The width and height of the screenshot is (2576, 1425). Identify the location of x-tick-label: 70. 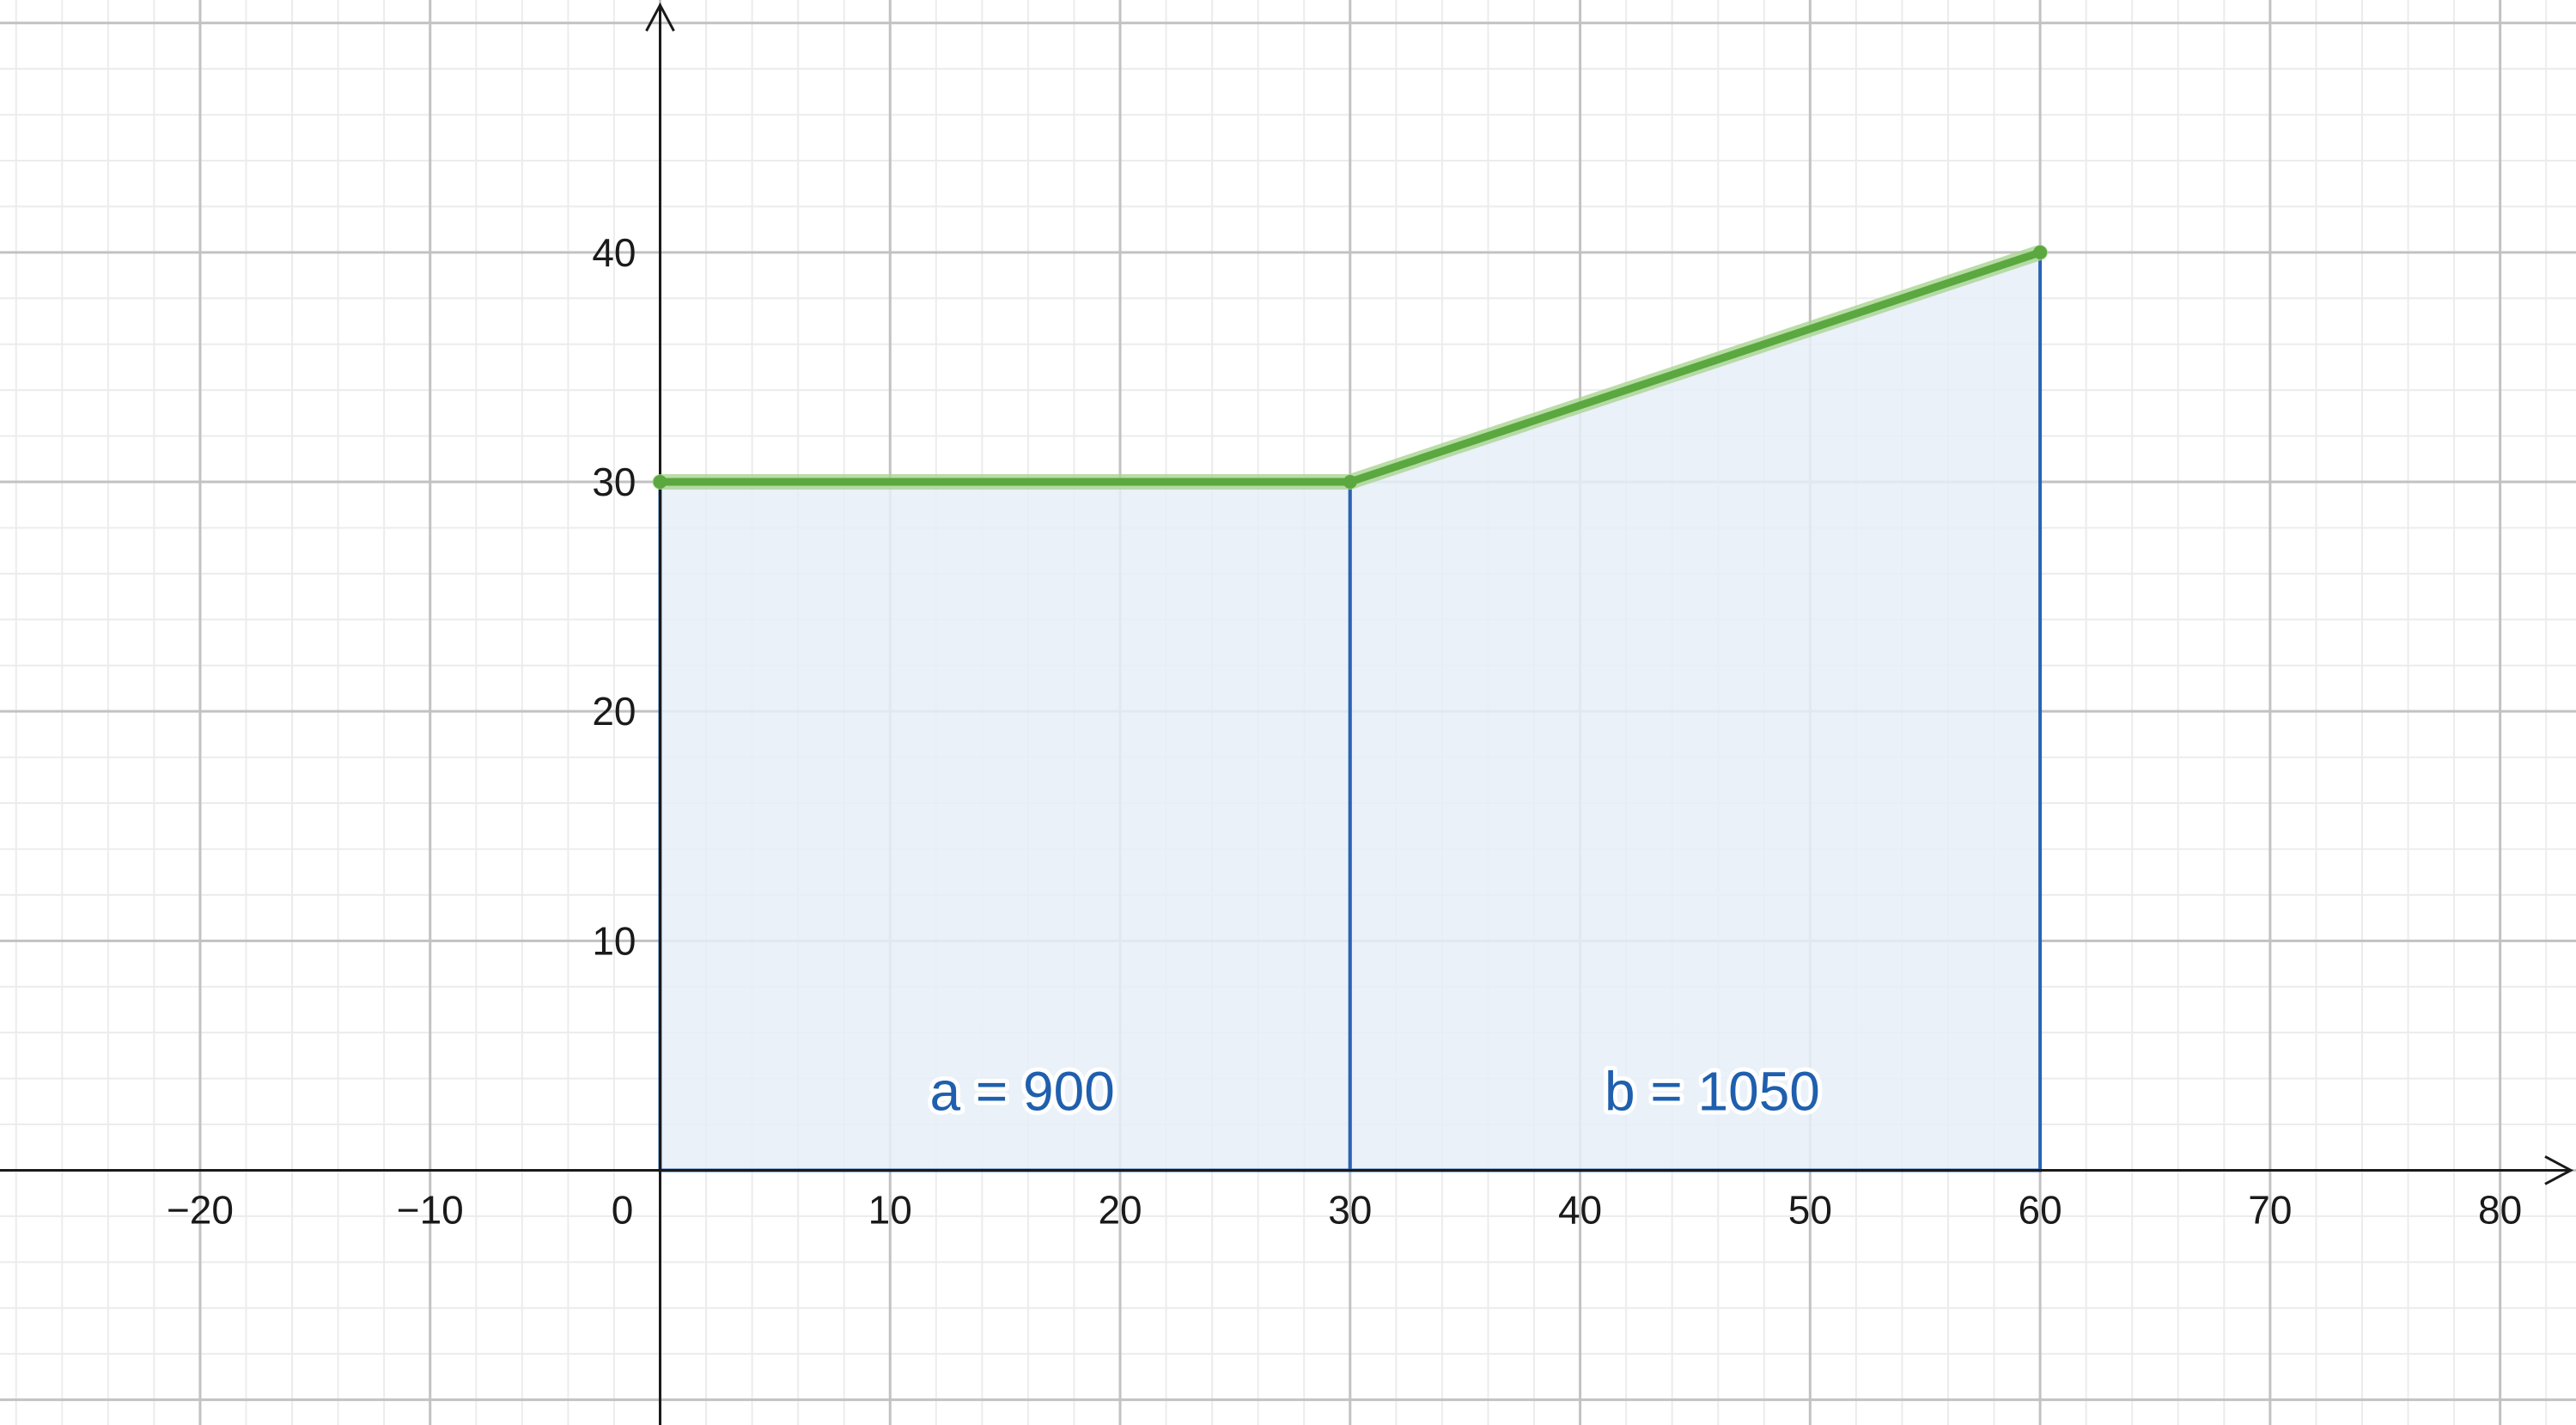
(2270, 1209).